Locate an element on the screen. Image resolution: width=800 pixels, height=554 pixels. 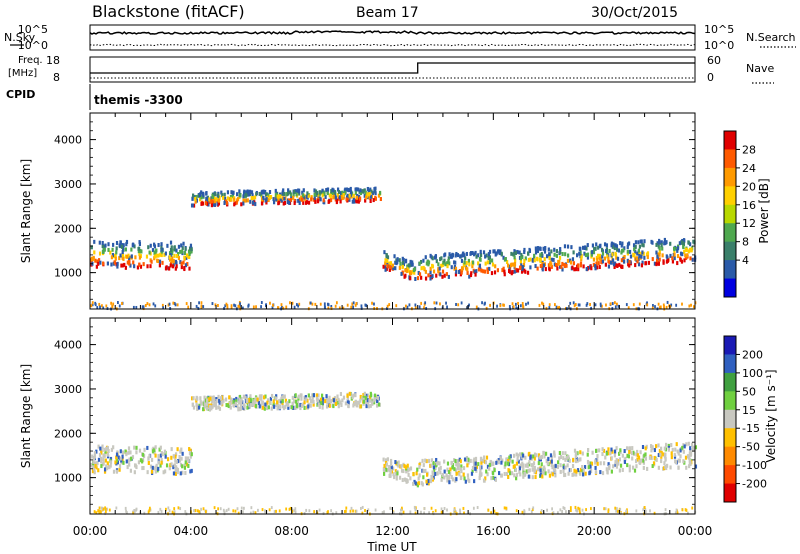
noise-right-tick-bottom: 10^0 is located at coordinates (719, 45).